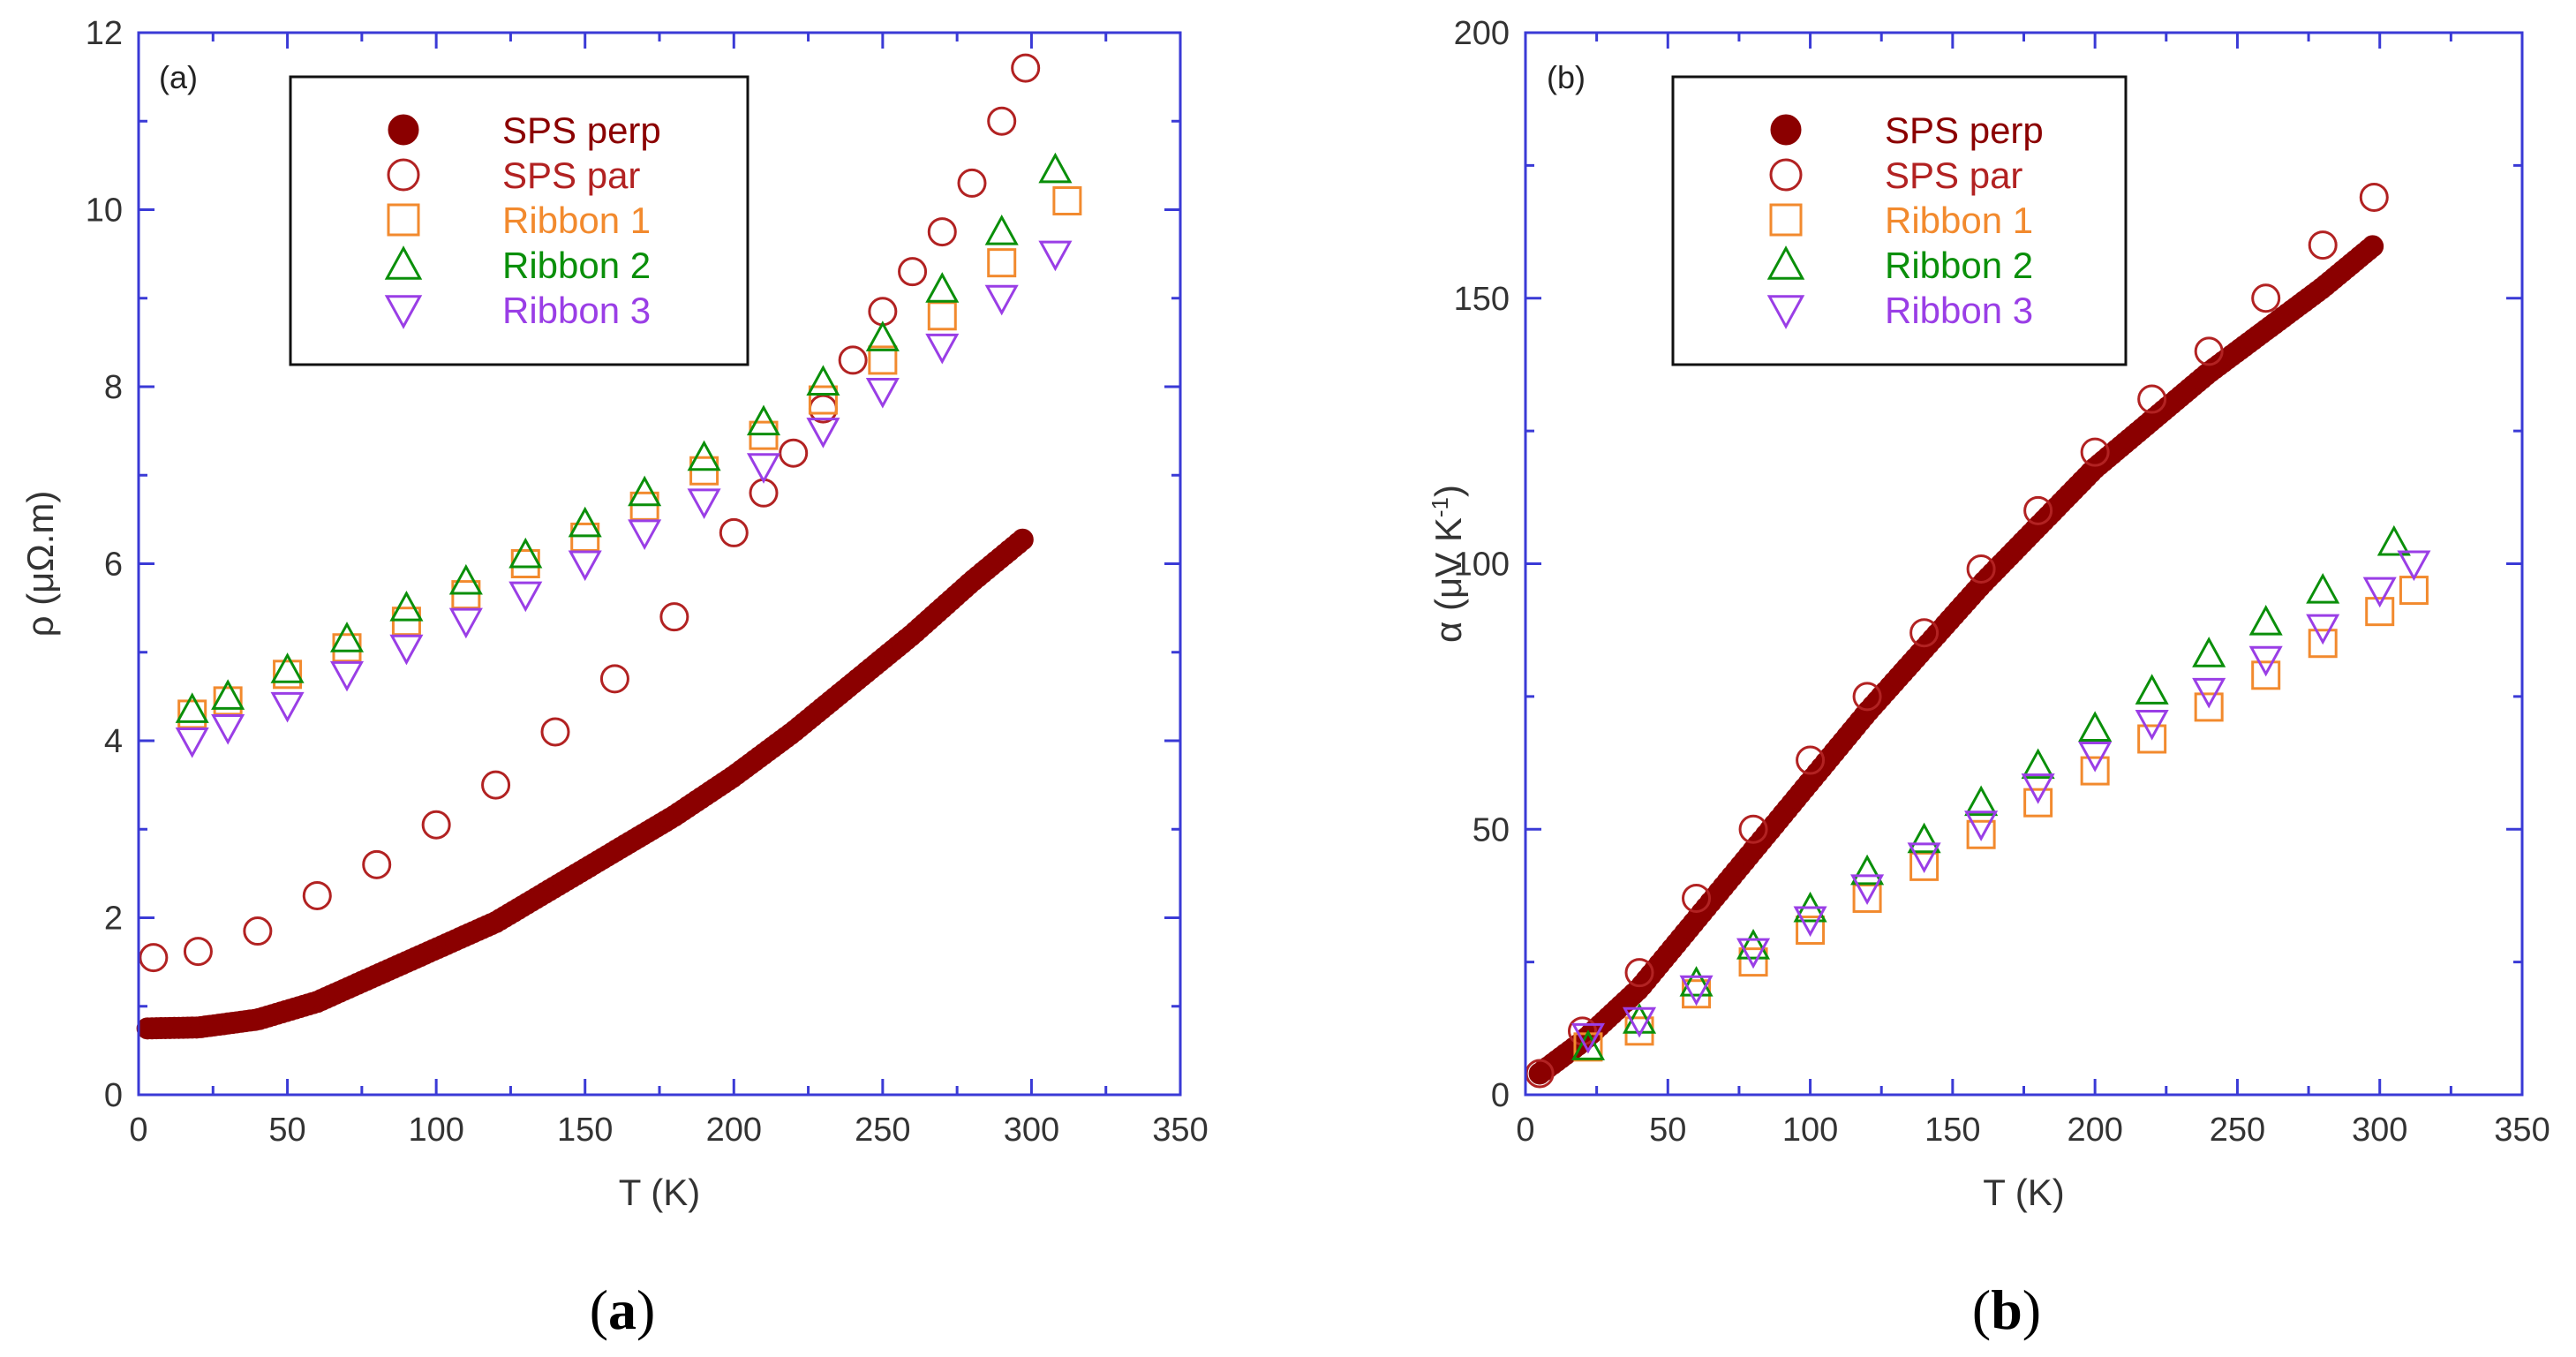 The image size is (2576, 1357). I want to click on series-sps-perp, so click(585, 784).